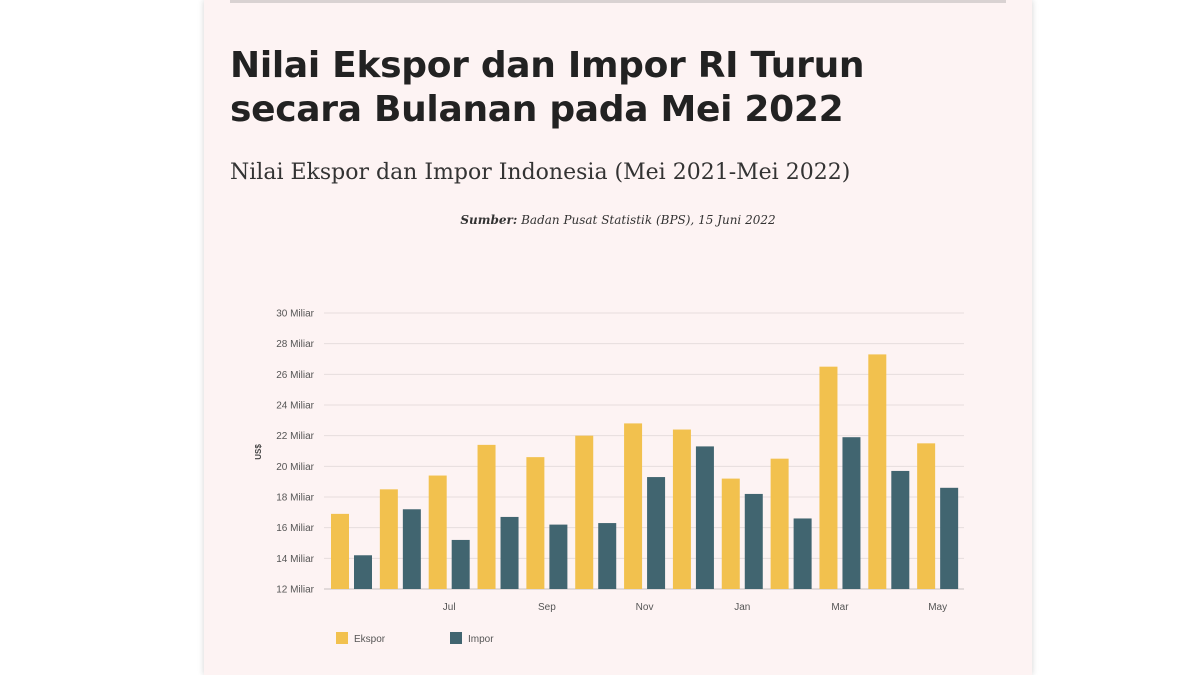 Image resolution: width=1200 pixels, height=675 pixels. I want to click on y-tick-label: 30 Miliar, so click(295, 314).